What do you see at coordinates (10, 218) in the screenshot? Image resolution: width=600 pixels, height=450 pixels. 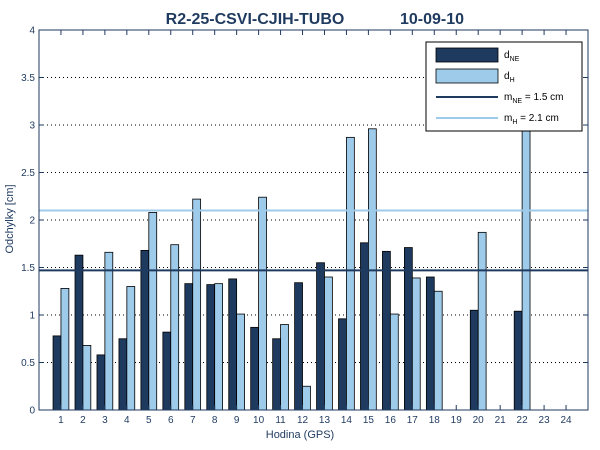 I see `y-axis-label: Odchylky [cm]` at bounding box center [10, 218].